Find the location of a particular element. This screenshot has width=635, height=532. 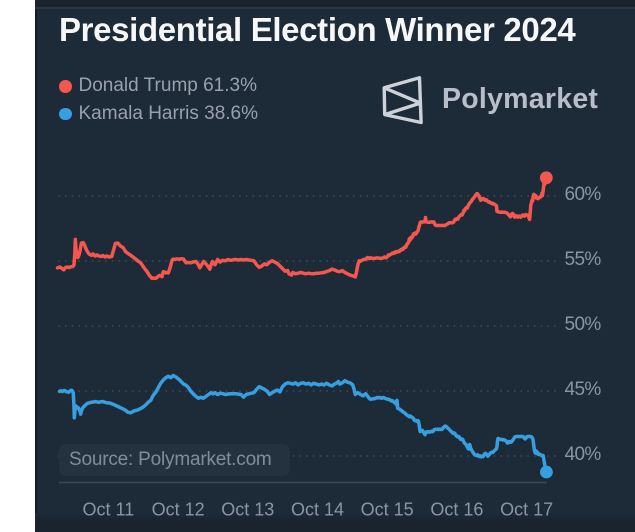

svg-text: Oct 12 is located at coordinates (178, 509).